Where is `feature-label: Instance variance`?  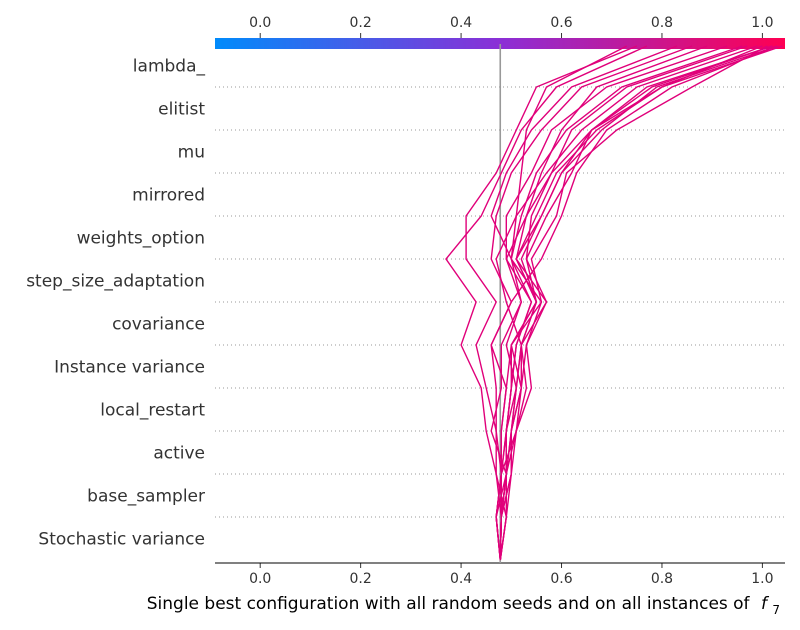
feature-label: Instance variance is located at coordinates (129, 368).